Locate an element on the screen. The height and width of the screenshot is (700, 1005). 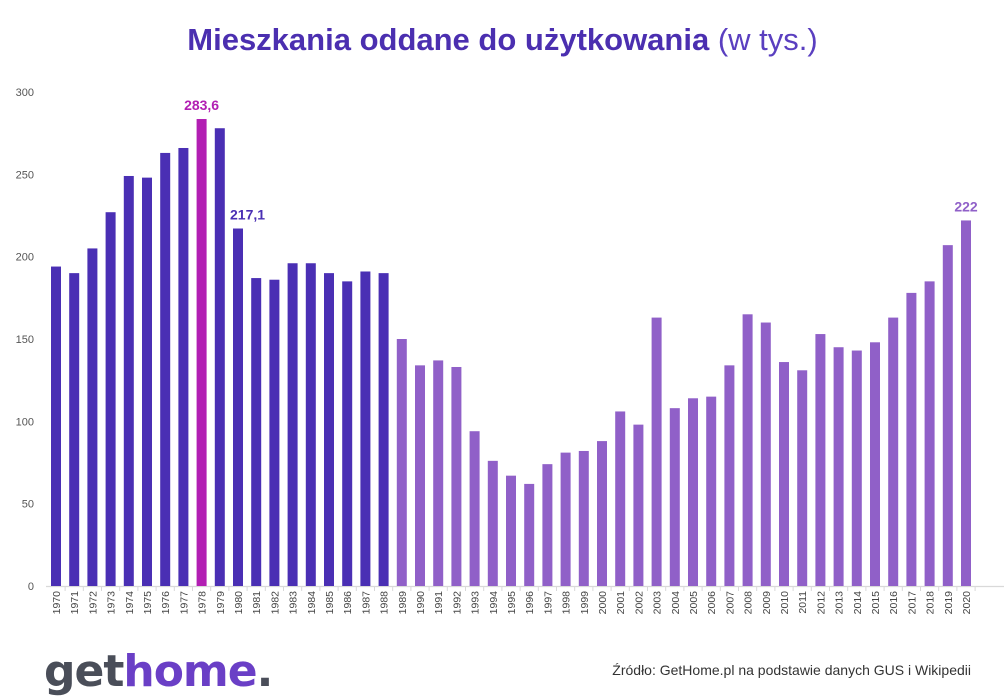
bar-1972 is located at coordinates (92, 417).